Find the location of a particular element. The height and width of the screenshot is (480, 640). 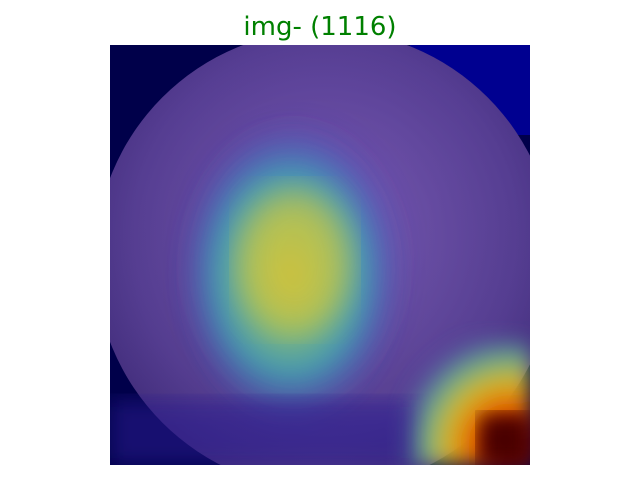

bottom-band is located at coordinates (260, 432).